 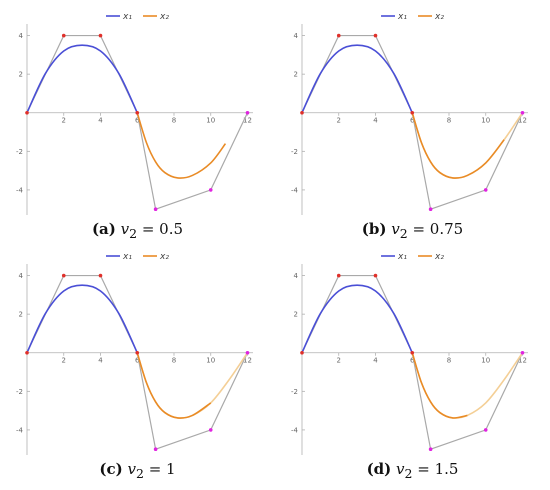 I want to click on caption-d-label: (d), so click(x=379, y=469).